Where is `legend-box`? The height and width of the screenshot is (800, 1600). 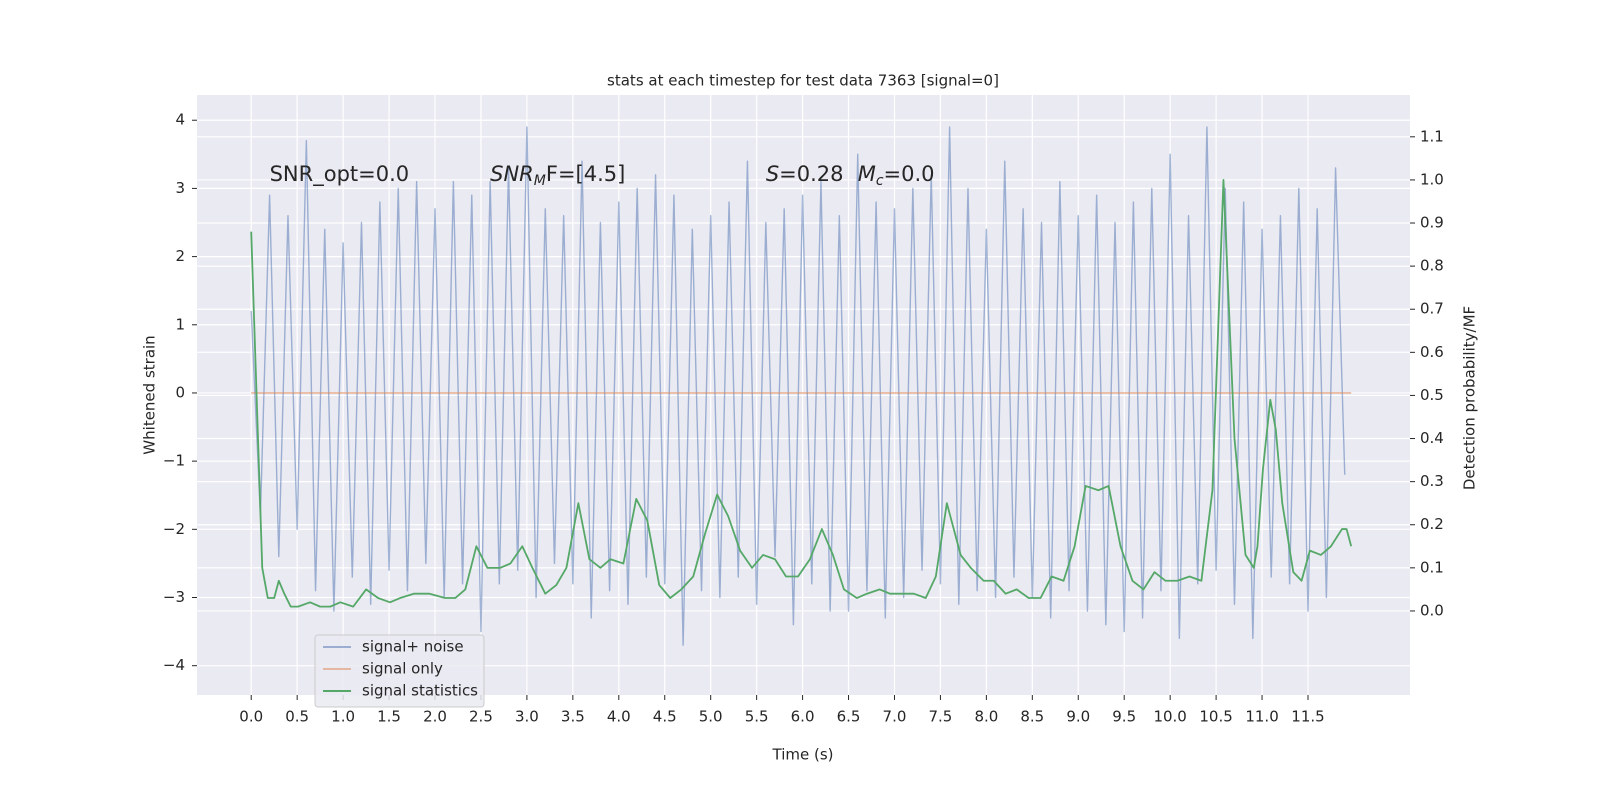
legend-box is located at coordinates (399, 671).